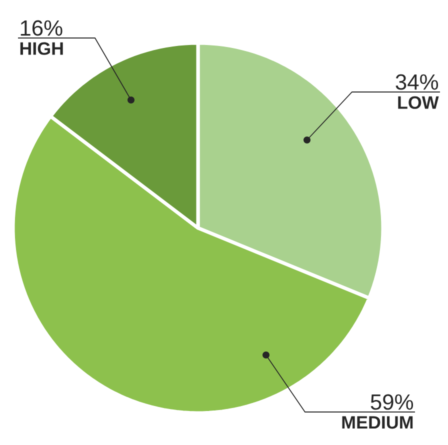 This screenshot has width=448, height=445. What do you see at coordinates (41, 48) in the screenshot?
I see `slice-label: HIGH` at bounding box center [41, 48].